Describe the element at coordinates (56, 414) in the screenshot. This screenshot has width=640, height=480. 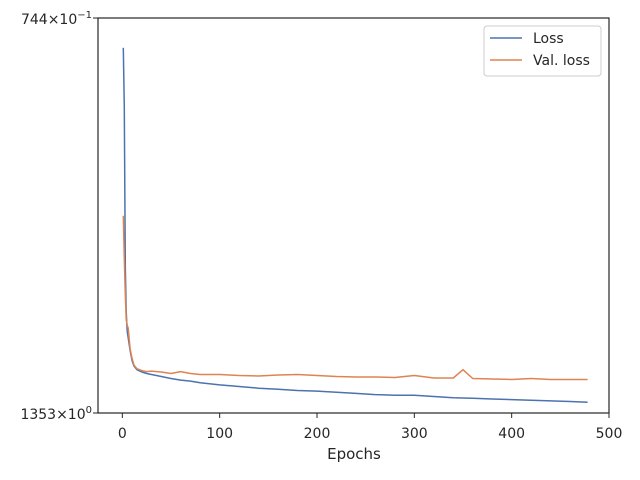
I see `y-tick-label-bottom: 1353×100` at that location.